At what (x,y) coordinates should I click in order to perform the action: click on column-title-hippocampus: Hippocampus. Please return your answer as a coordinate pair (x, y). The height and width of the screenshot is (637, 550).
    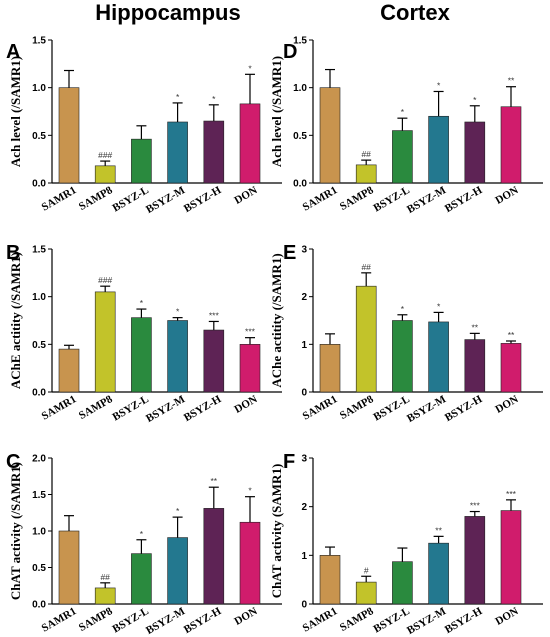
    Looking at the image, I should click on (167, 12).